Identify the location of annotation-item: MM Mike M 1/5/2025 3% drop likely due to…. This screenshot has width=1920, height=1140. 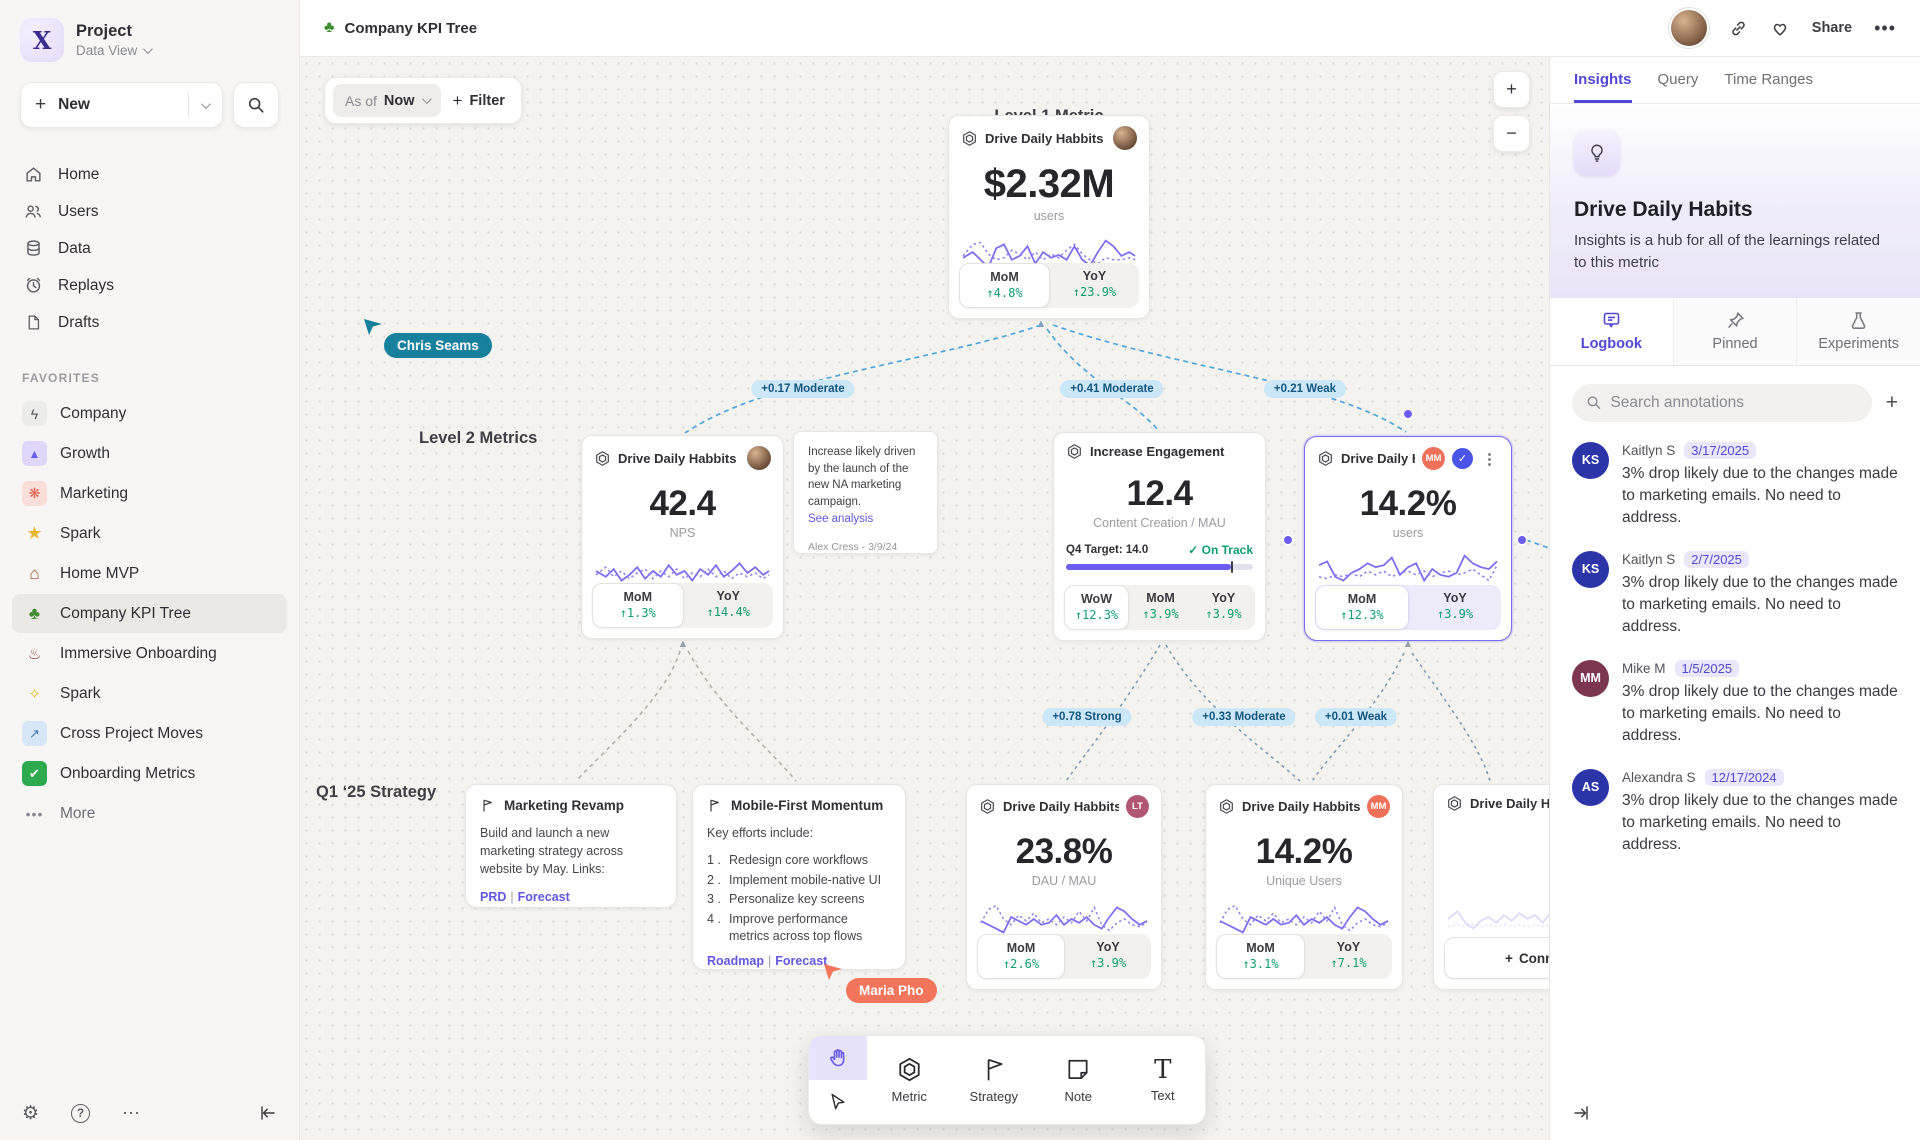
(1735, 703).